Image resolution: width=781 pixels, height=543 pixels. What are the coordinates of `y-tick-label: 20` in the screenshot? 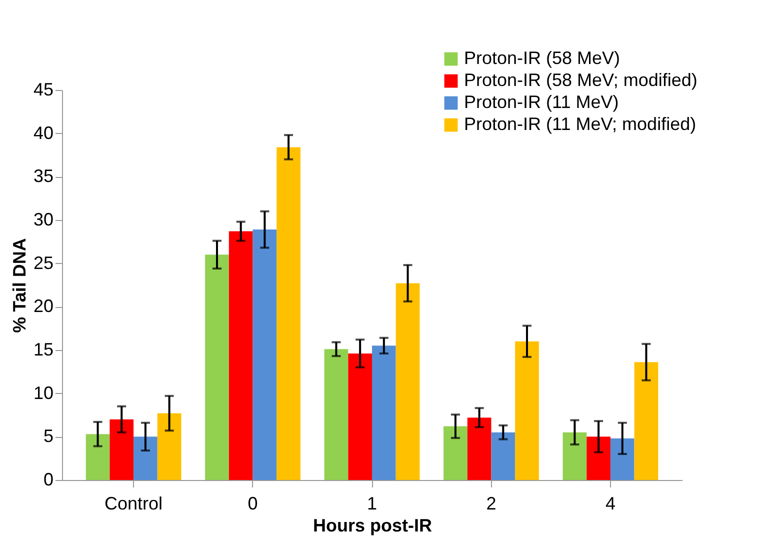 It's located at (43, 306).